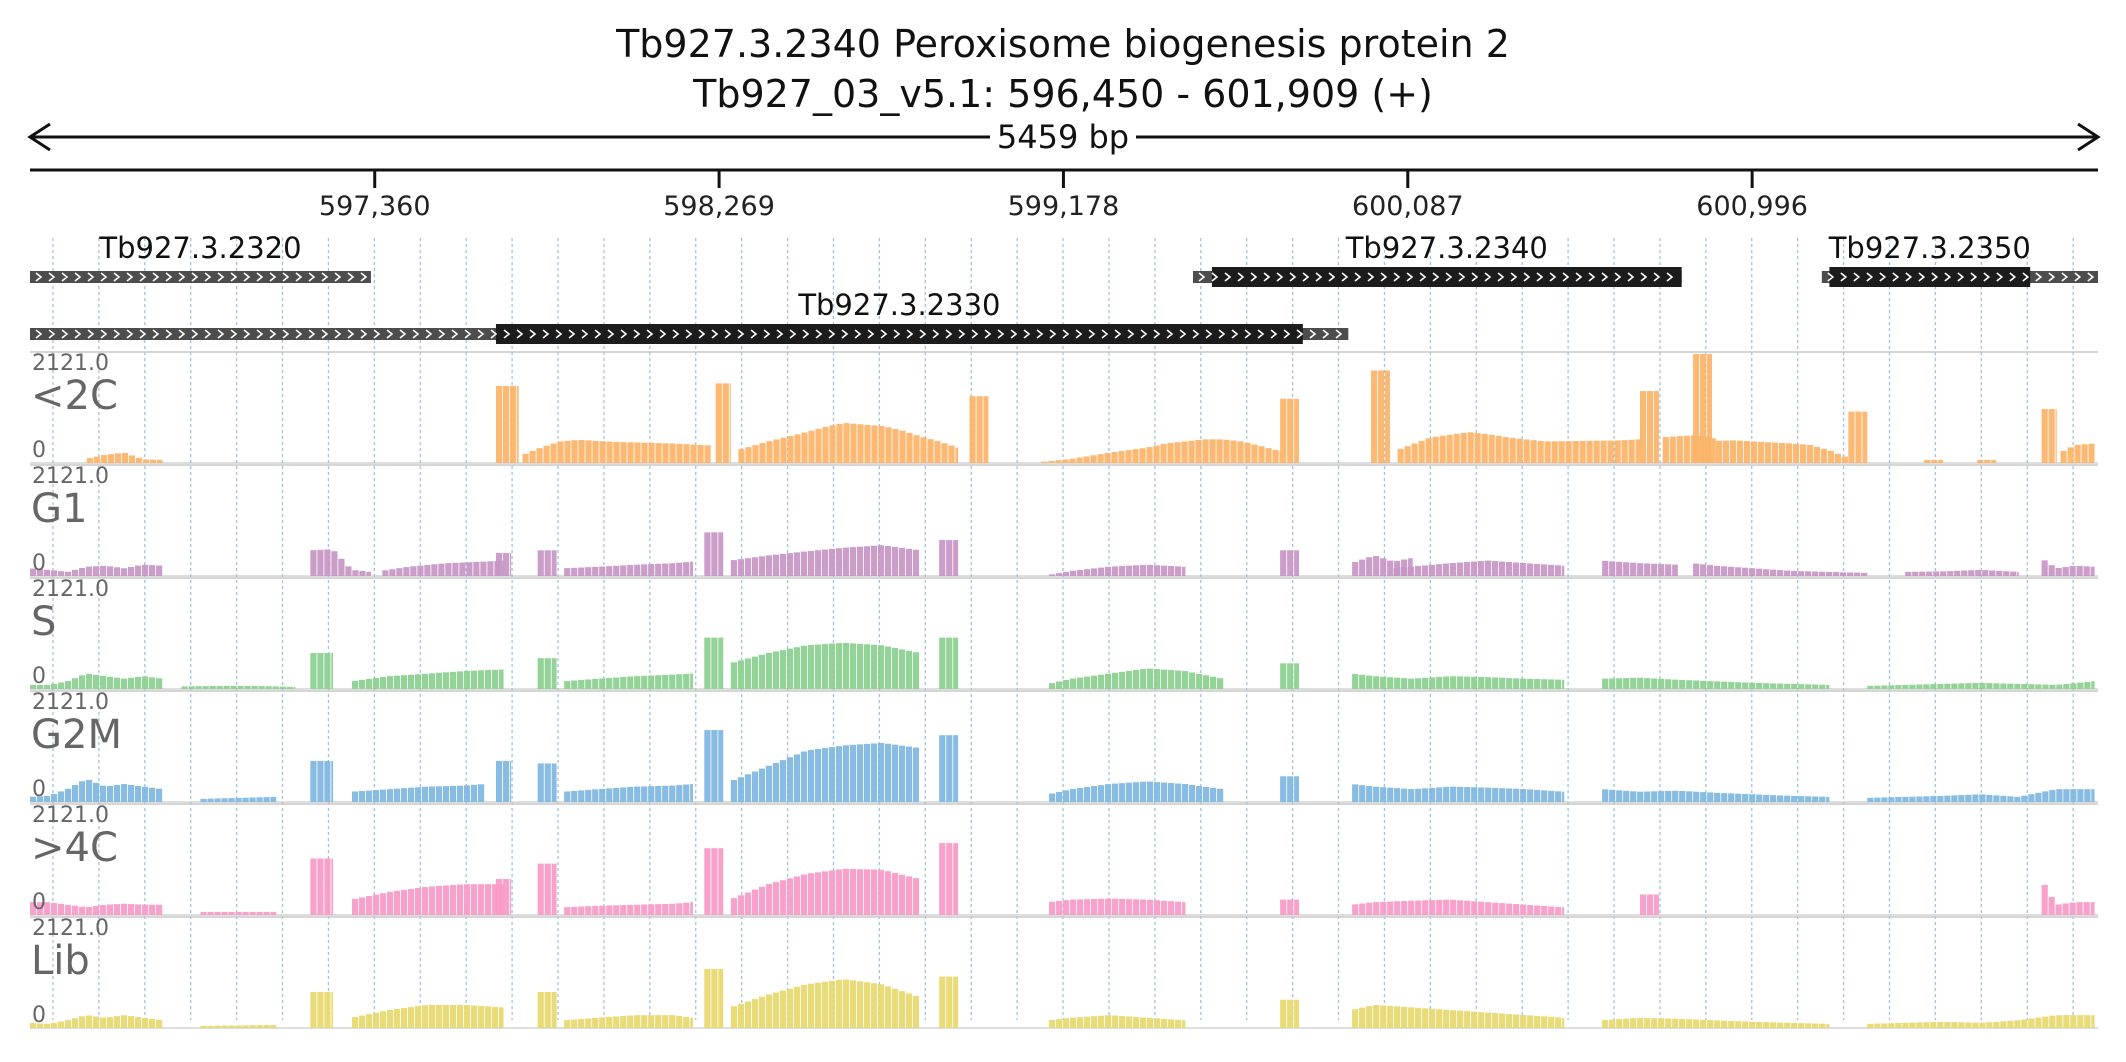 The image size is (2126, 1062). I want to click on strand-chevron-icon, so click(201, 277).